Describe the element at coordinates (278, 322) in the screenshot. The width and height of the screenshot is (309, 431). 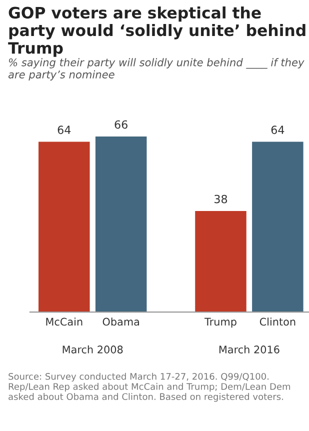
I see `x-tick-label: Clinton` at that location.